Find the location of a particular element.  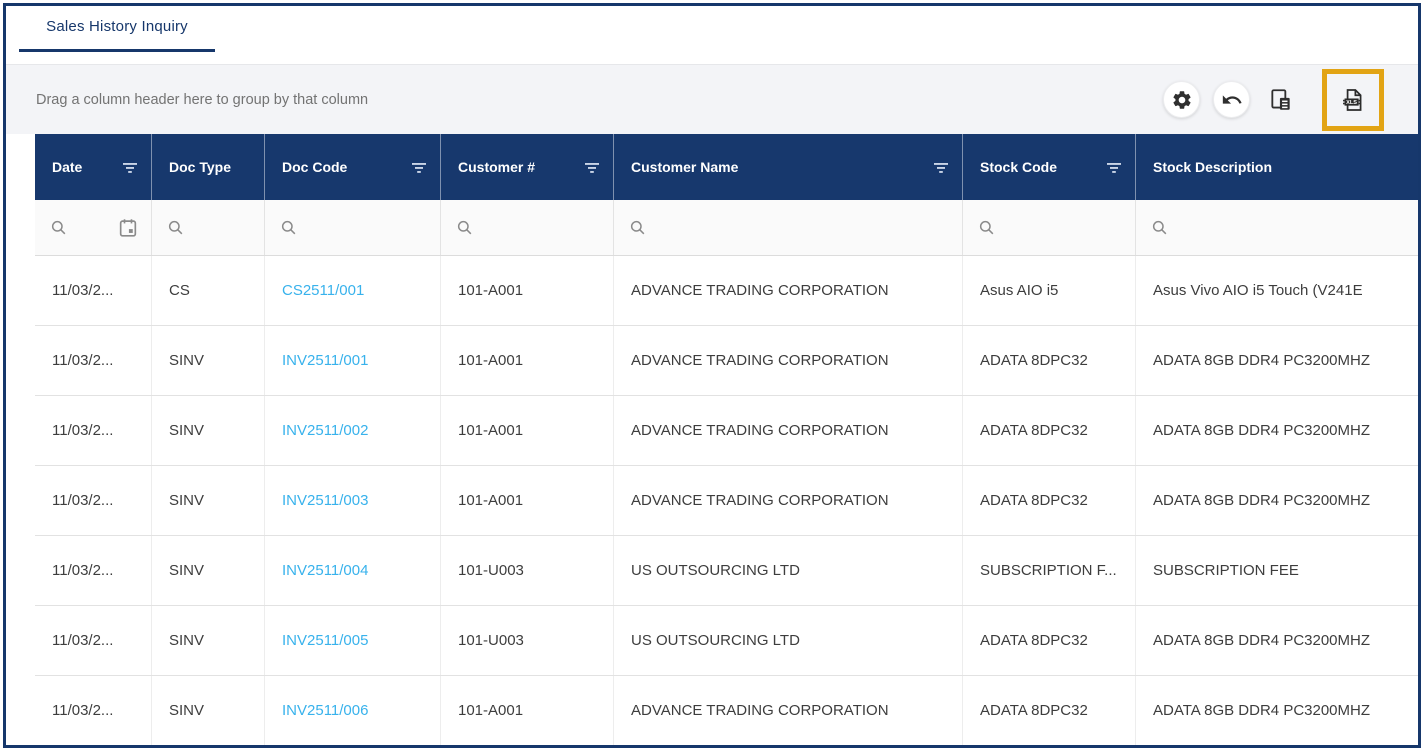

grid-toolbar: XLS is located at coordinates (1273, 99).